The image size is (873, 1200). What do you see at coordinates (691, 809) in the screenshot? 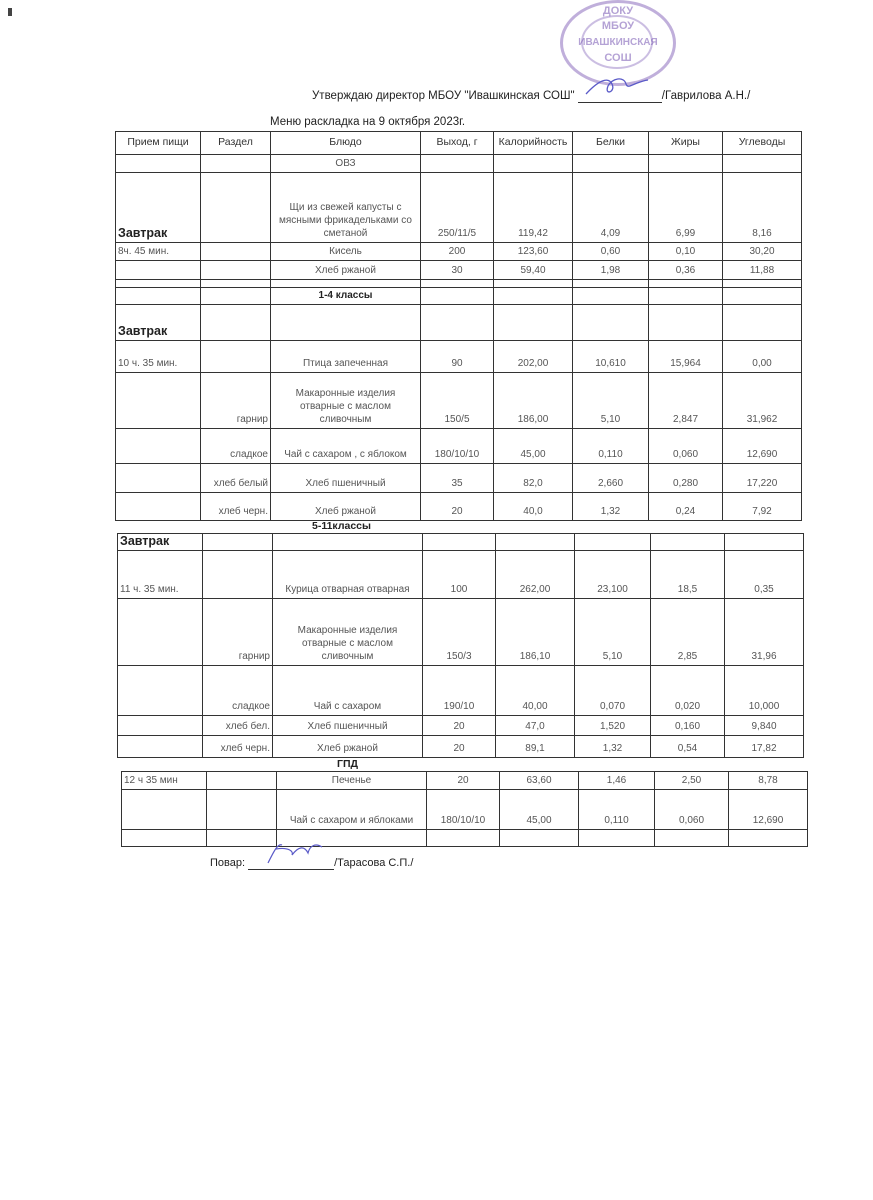
I see `fat-cell: 0,060` at bounding box center [691, 809].